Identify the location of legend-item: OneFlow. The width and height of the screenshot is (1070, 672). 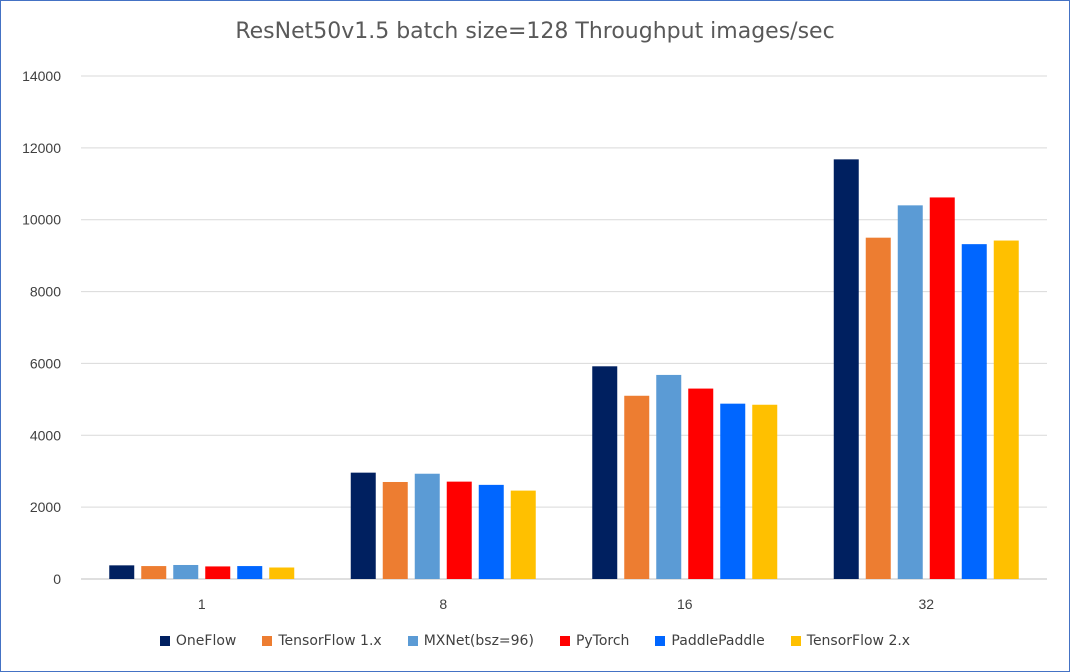
(198, 641).